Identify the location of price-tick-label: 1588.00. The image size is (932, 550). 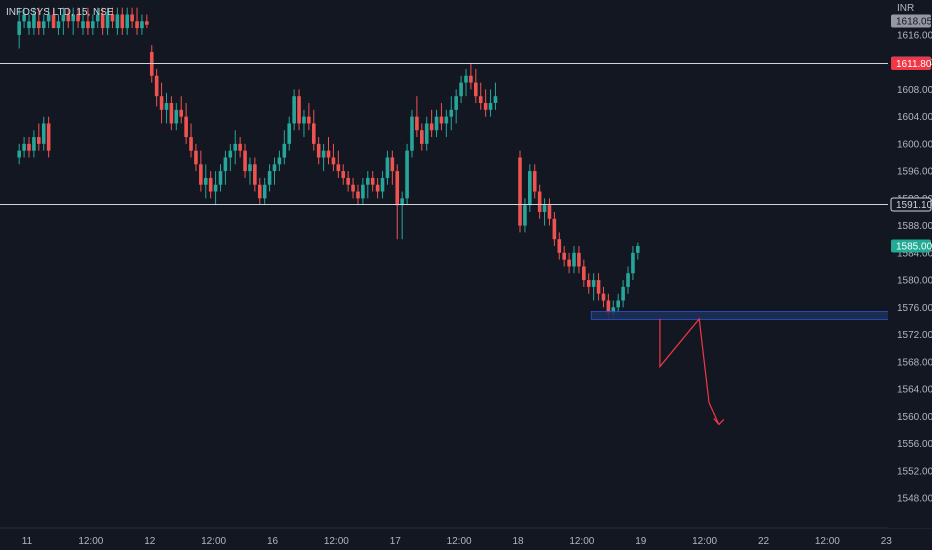
(914, 226).